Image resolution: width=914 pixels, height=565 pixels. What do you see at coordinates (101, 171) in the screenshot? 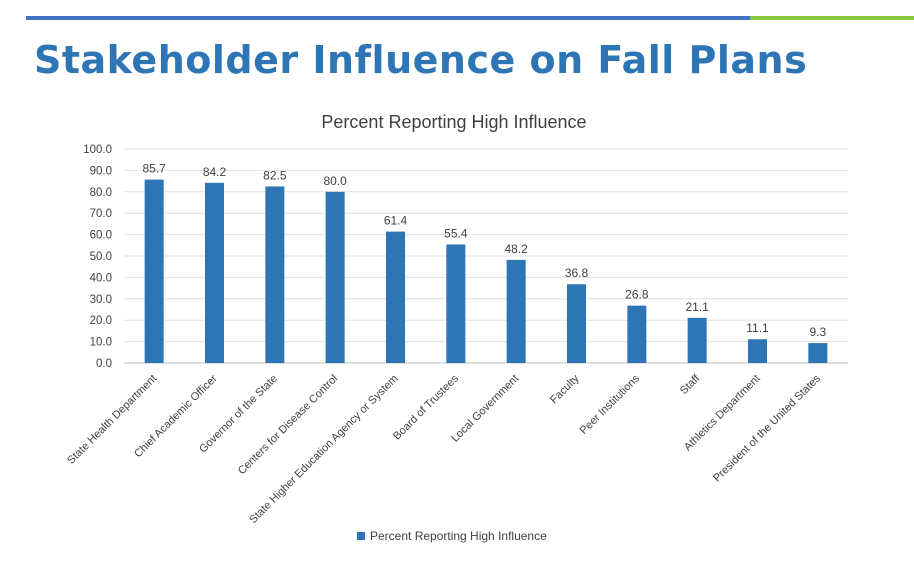
I see `y-tick-label: 90.0` at bounding box center [101, 171].